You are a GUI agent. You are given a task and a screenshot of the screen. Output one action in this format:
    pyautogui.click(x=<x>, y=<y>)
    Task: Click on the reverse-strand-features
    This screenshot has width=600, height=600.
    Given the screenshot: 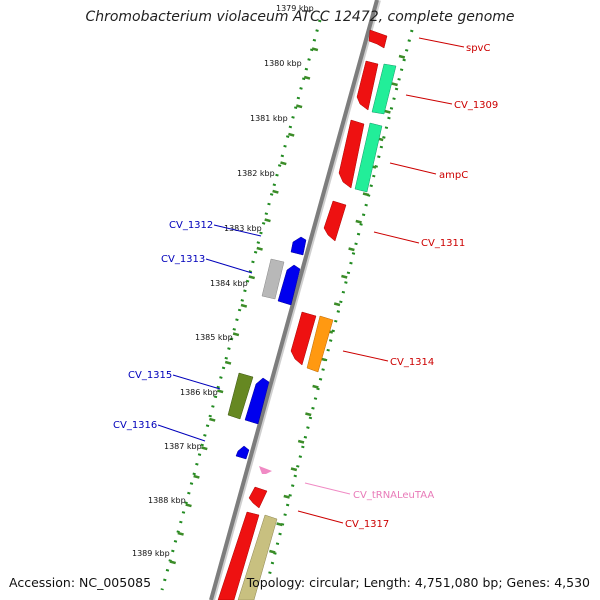 What is the action you would take?
    pyautogui.click(x=267, y=348)
    